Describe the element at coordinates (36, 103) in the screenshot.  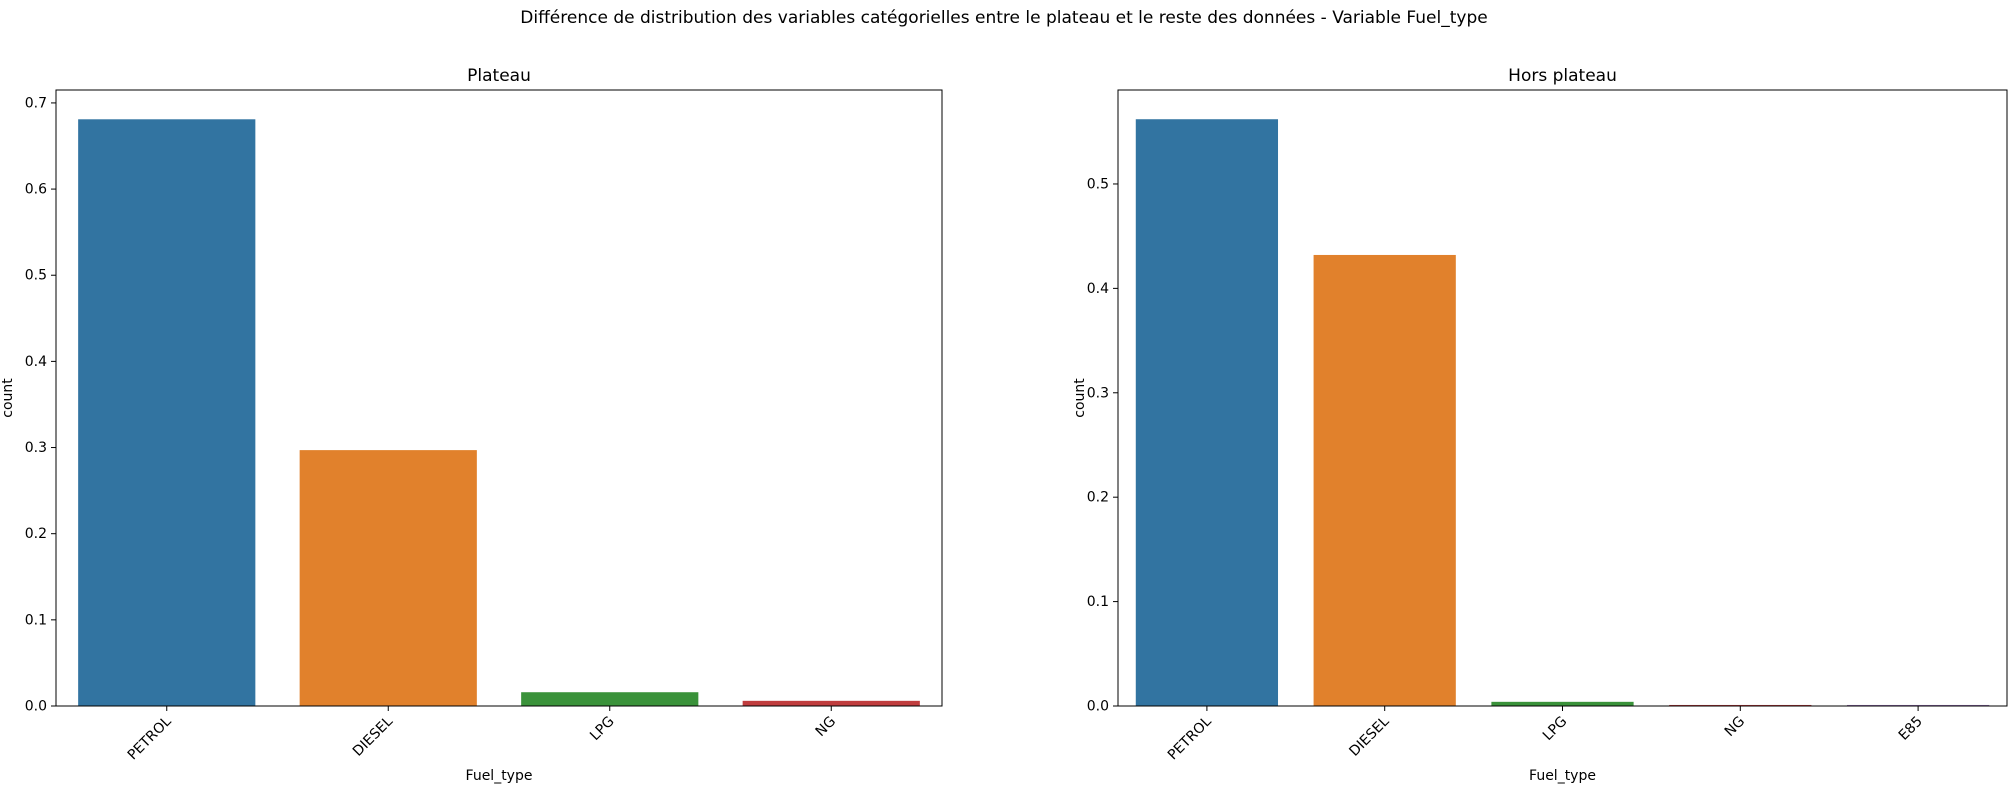
I see `y-tick-label: 0.7` at that location.